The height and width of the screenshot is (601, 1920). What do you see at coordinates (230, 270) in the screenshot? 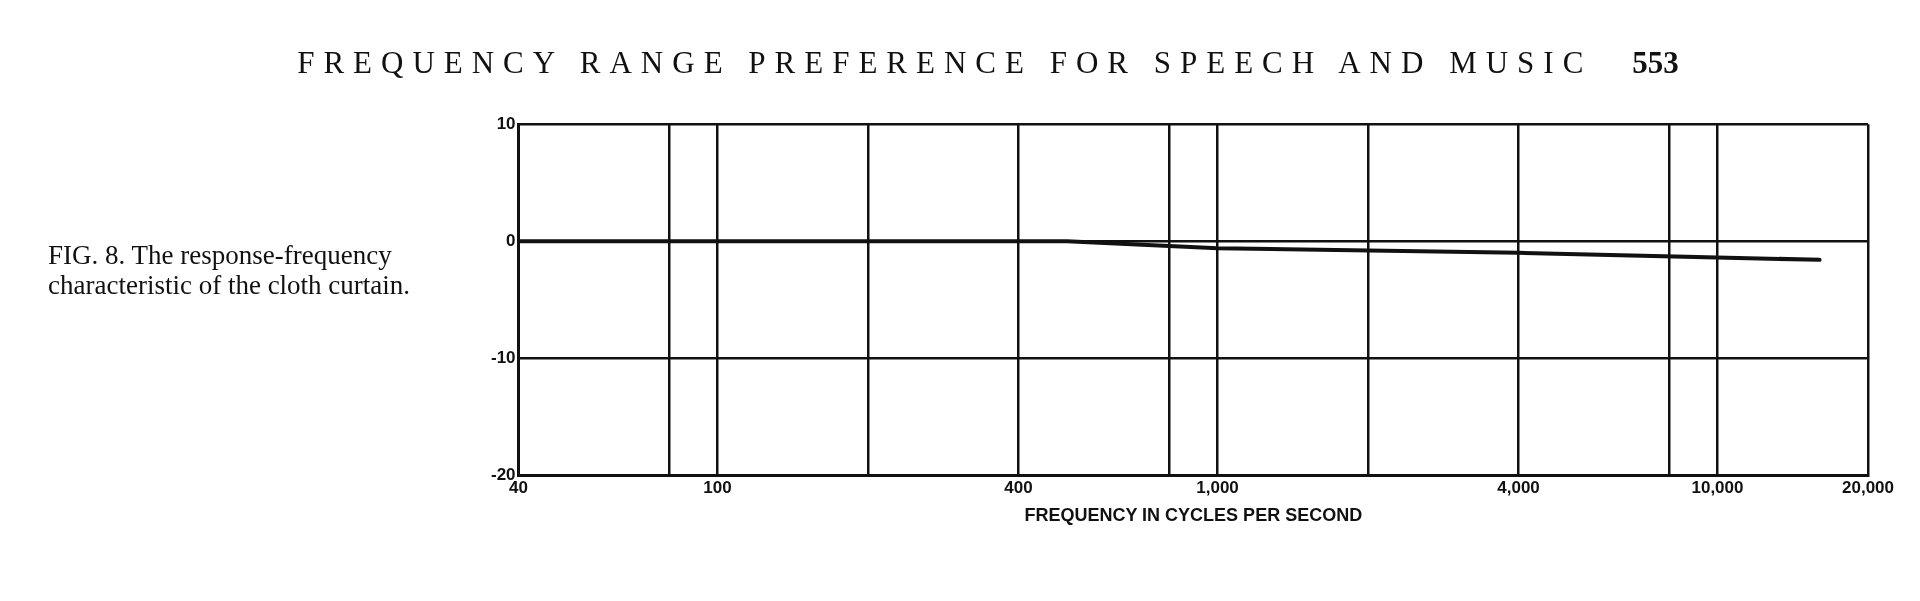
I see `caption: FIG. 8. The response-frequency characteristic of the cloth curtain.` at bounding box center [230, 270].